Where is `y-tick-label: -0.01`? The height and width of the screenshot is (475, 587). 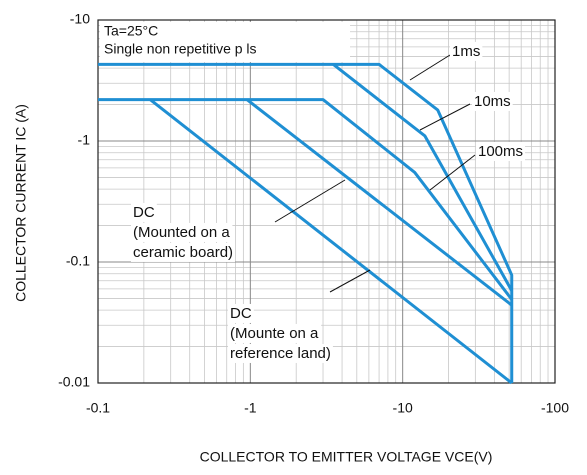 y-tick-label: -0.01 is located at coordinates (74, 382).